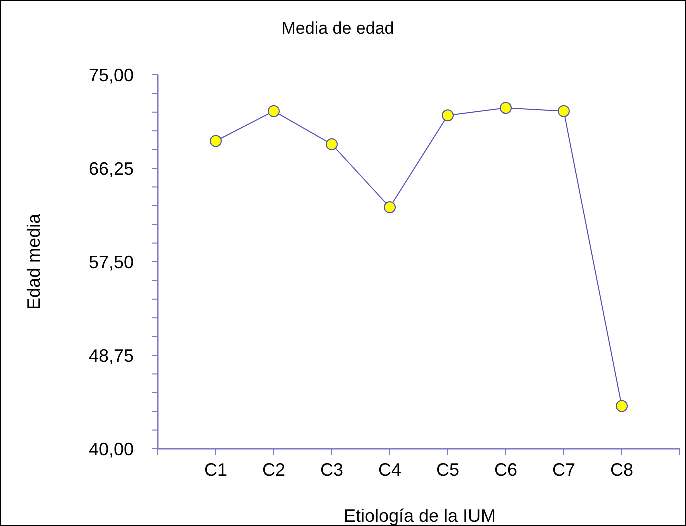 Image resolution: width=686 pixels, height=526 pixels. Describe the element at coordinates (111, 168) in the screenshot. I see `y-tick-label: 66,25` at that location.